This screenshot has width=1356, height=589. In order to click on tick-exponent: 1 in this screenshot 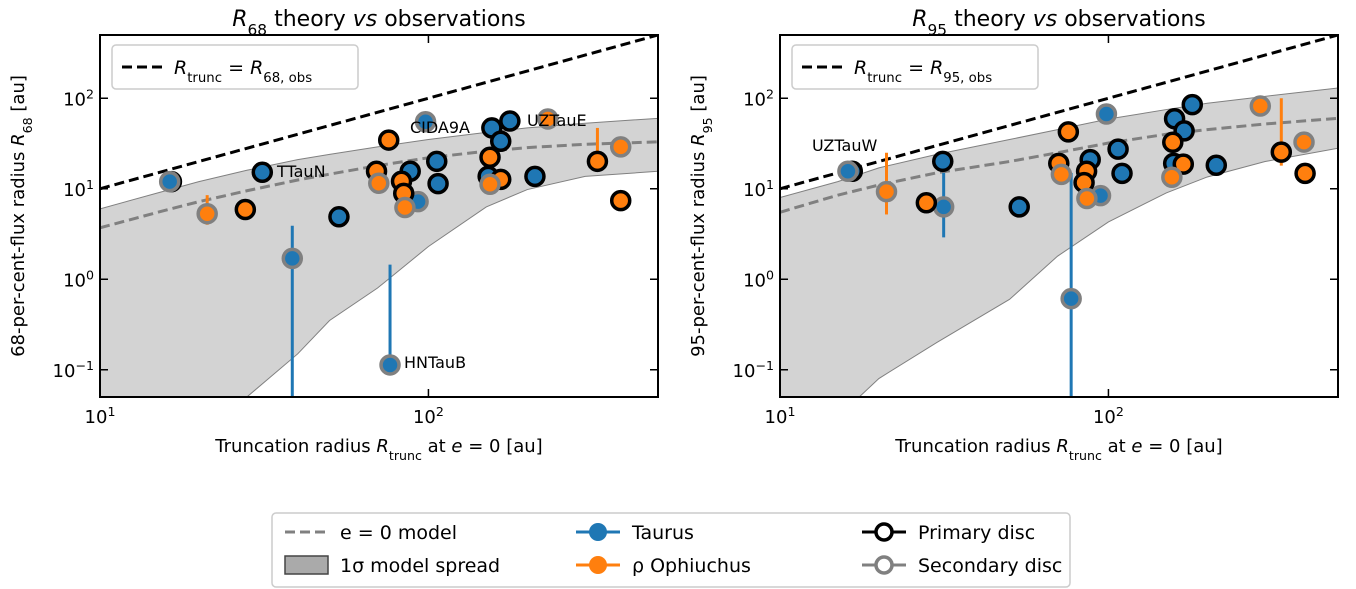, I will do `click(770, 183)`.